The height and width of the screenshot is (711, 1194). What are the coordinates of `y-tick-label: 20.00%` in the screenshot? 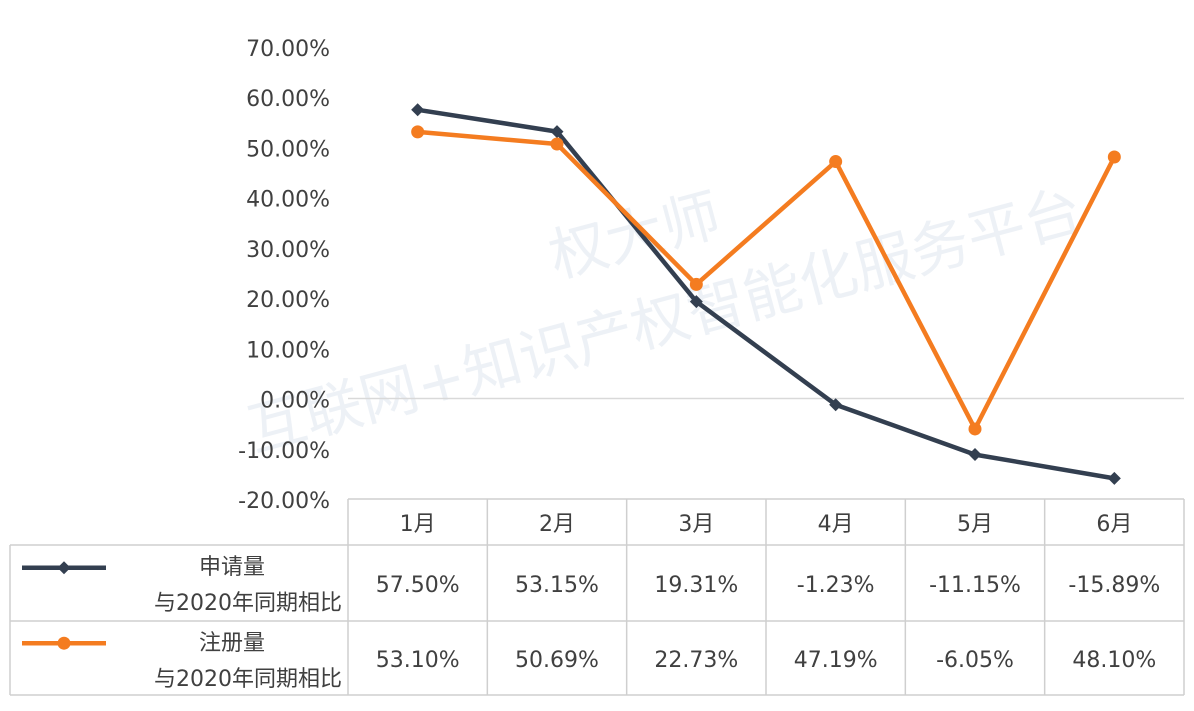 It's located at (288, 300).